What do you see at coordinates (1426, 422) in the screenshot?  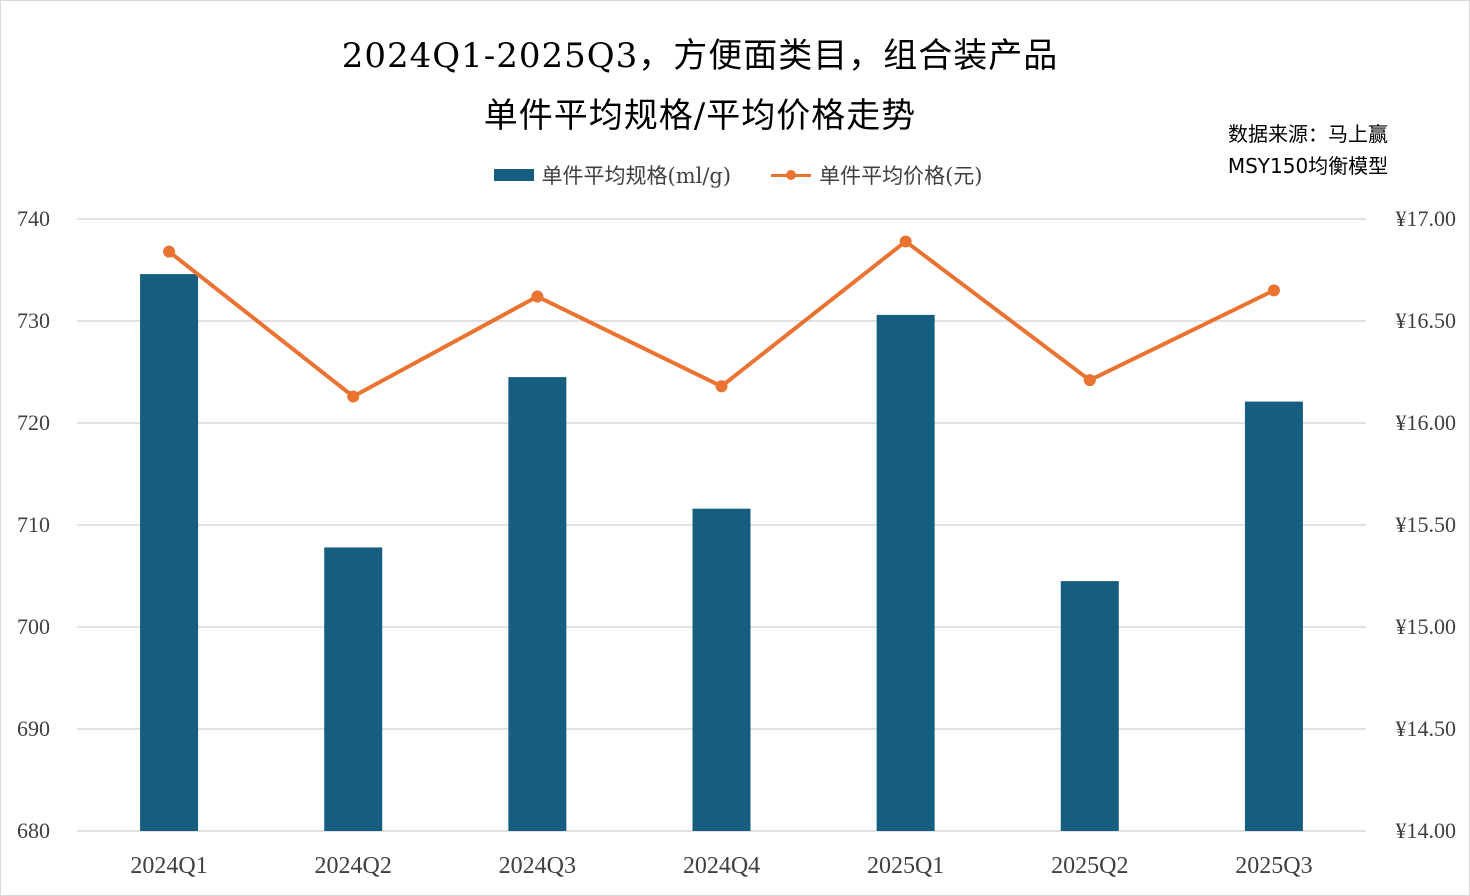 I see `y-right-tick-label: ¥16.00` at bounding box center [1426, 422].